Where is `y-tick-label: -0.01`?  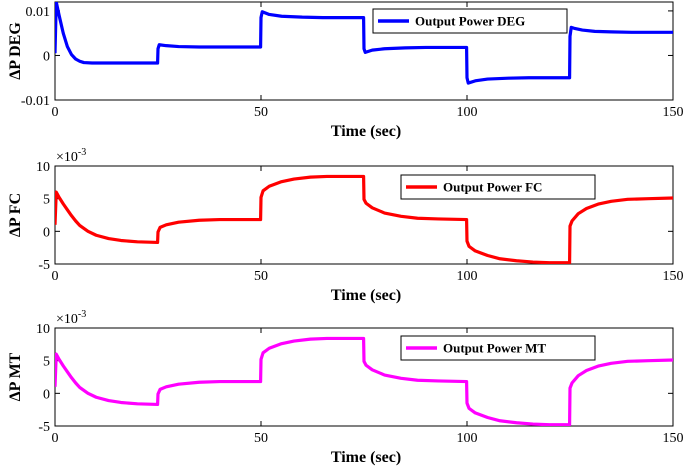 y-tick-label: -0.01 is located at coordinates (35, 101).